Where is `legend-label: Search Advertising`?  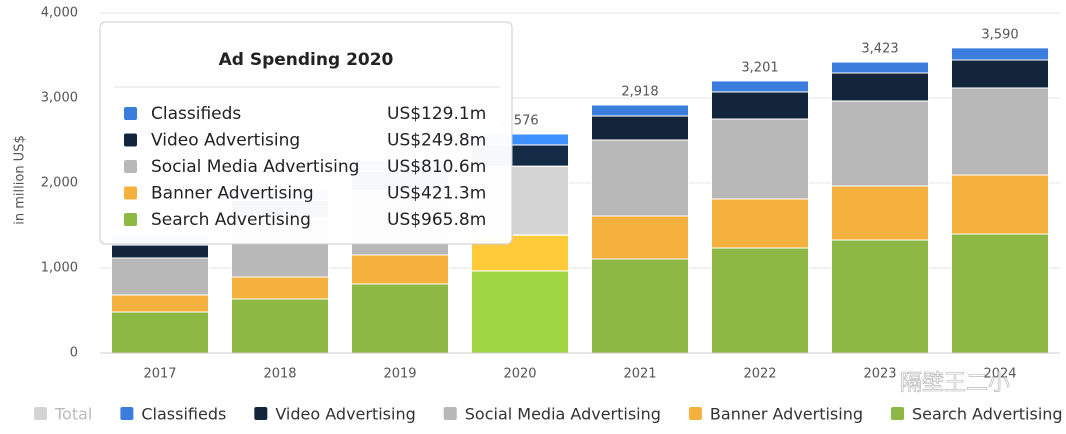 legend-label: Search Advertising is located at coordinates (987, 414).